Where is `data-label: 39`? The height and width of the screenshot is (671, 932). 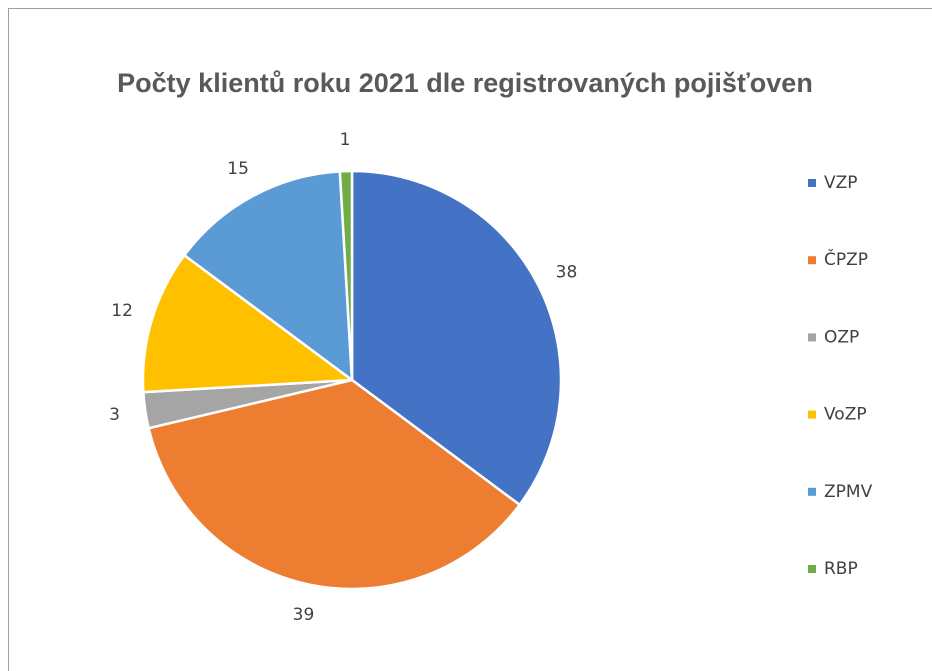
data-label: 39 is located at coordinates (304, 615).